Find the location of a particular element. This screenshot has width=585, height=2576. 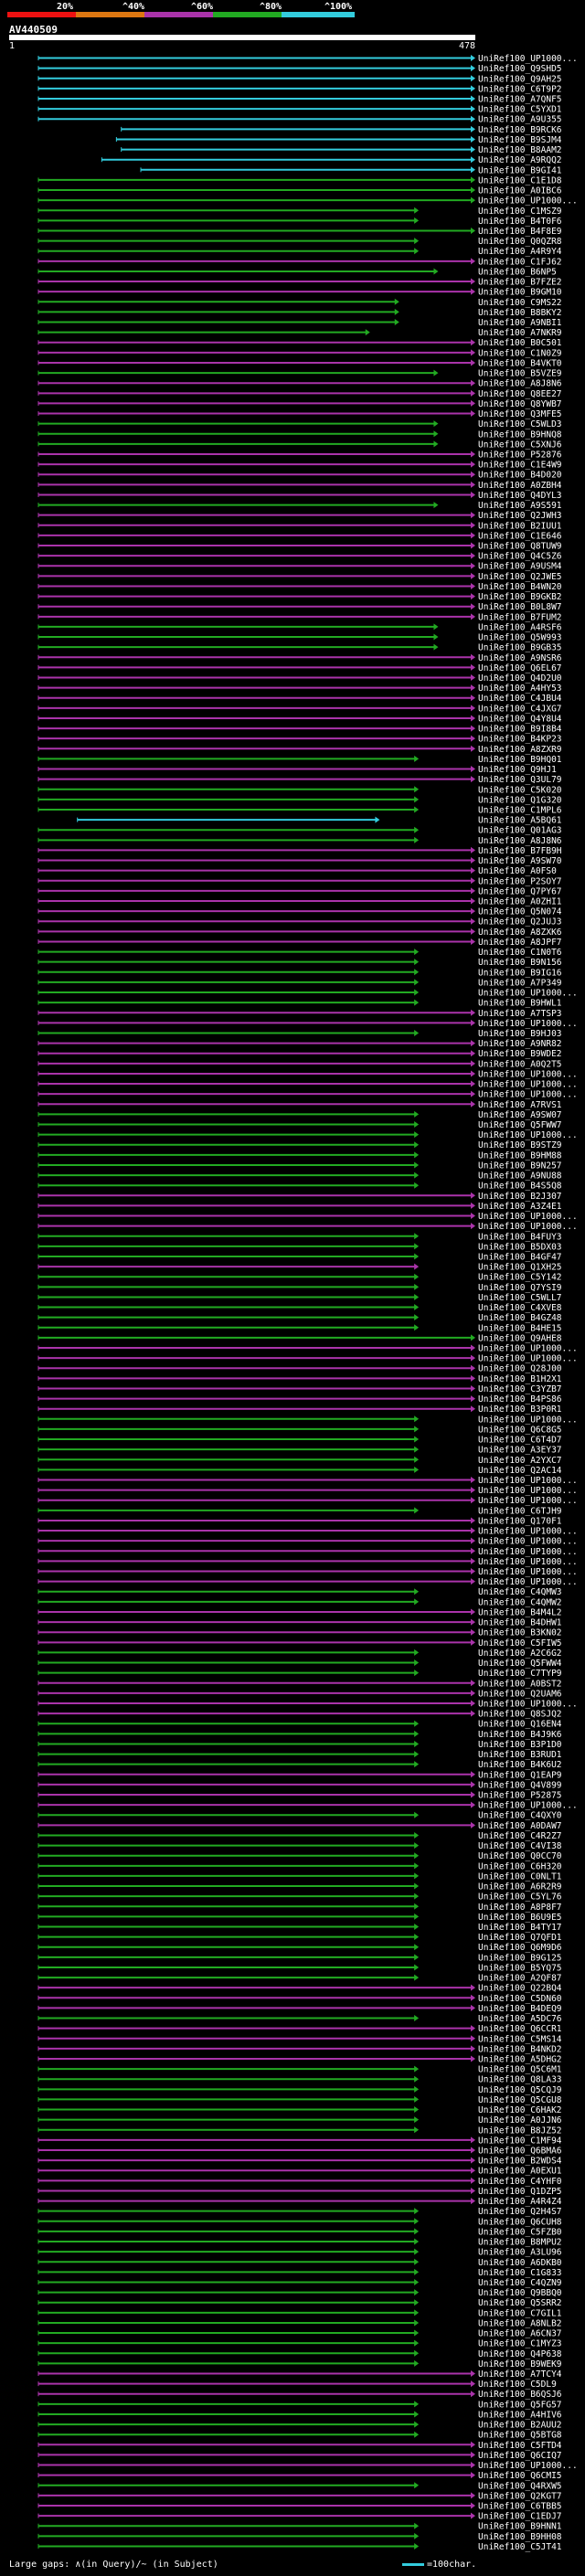

hit-label: UniRef100_B4T0F6 is located at coordinates (520, 222).